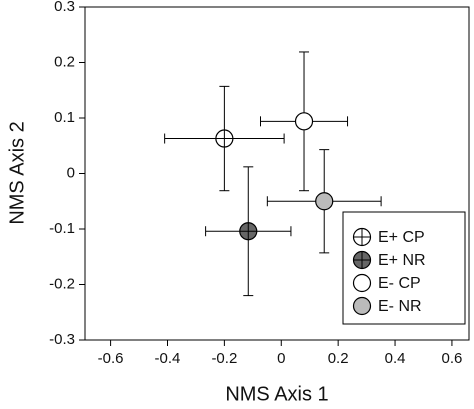 The image size is (474, 409). Describe the element at coordinates (64, 61) in the screenshot. I see `y-tick-label: 0.2` at that location.